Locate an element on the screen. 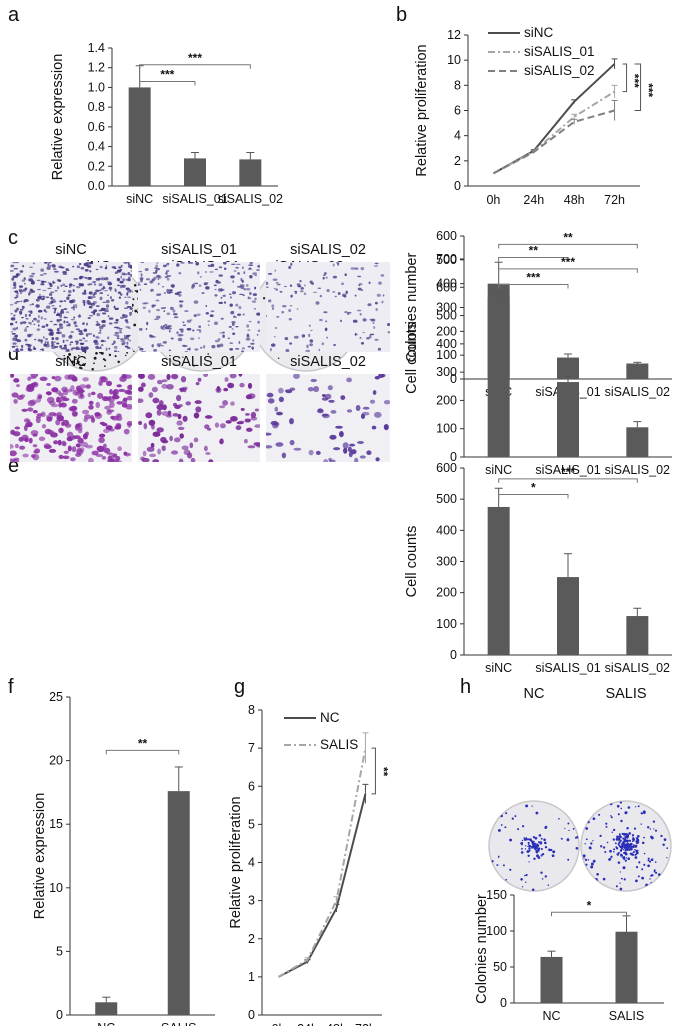 This screenshot has height=1026, width=685. y-axis-label: Colonies number is located at coordinates (482, 949).